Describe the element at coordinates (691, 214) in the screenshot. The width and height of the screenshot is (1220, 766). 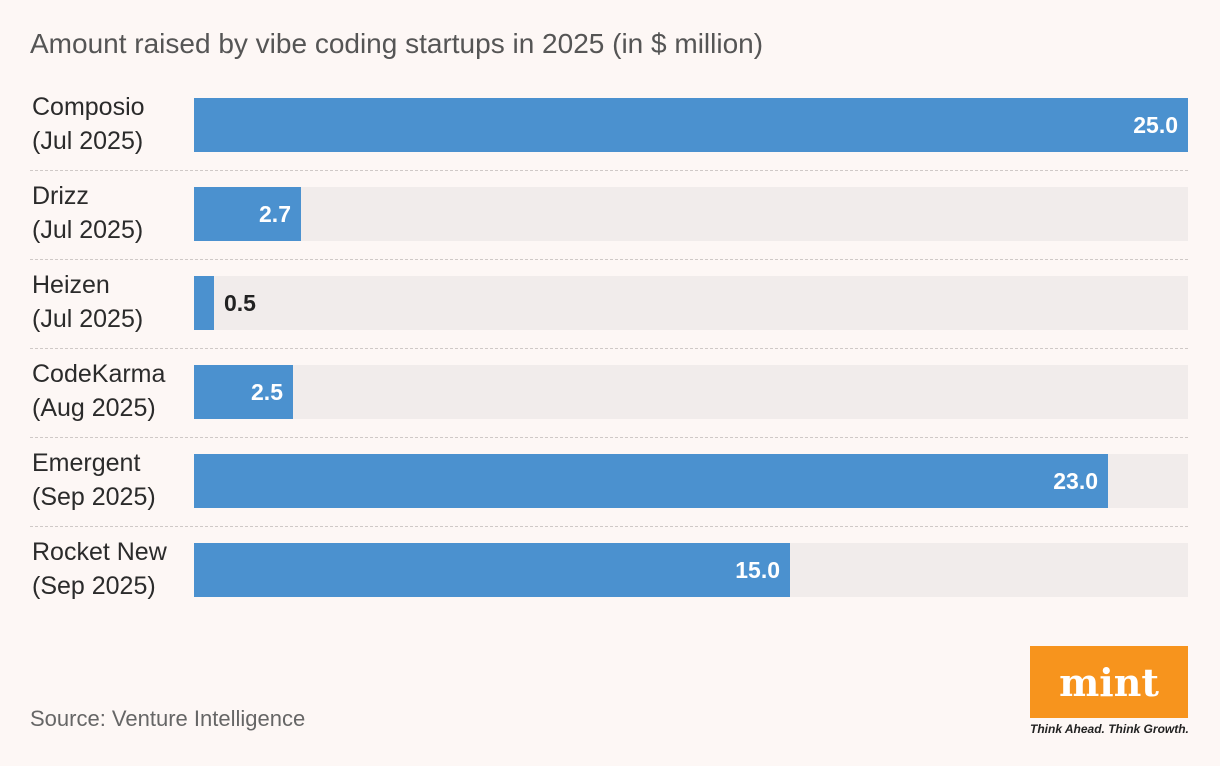
I see `bar-track: 2.7` at that location.